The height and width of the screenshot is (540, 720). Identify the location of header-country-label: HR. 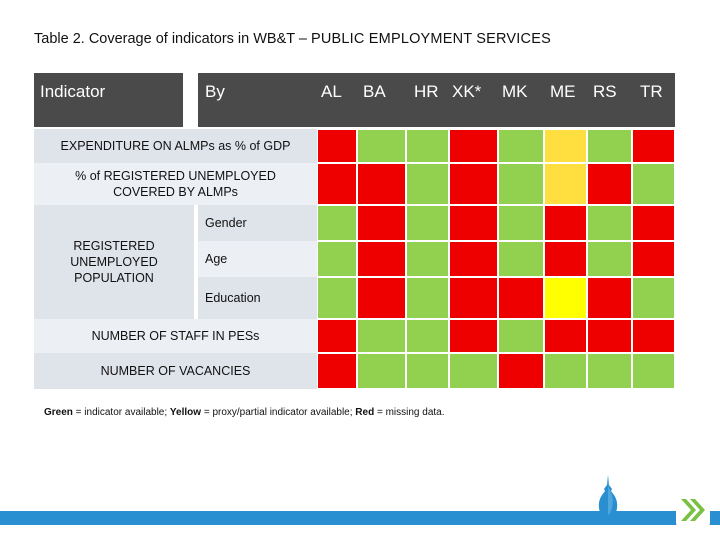
(426, 91).